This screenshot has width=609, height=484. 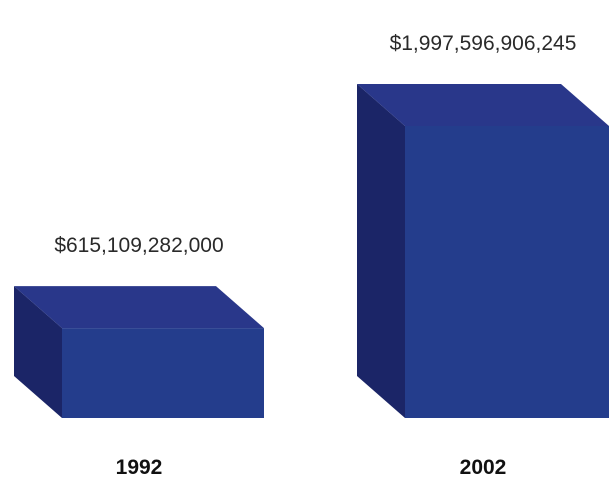 I want to click on value-label: $1,997,596,906,245, so click(x=483, y=43).